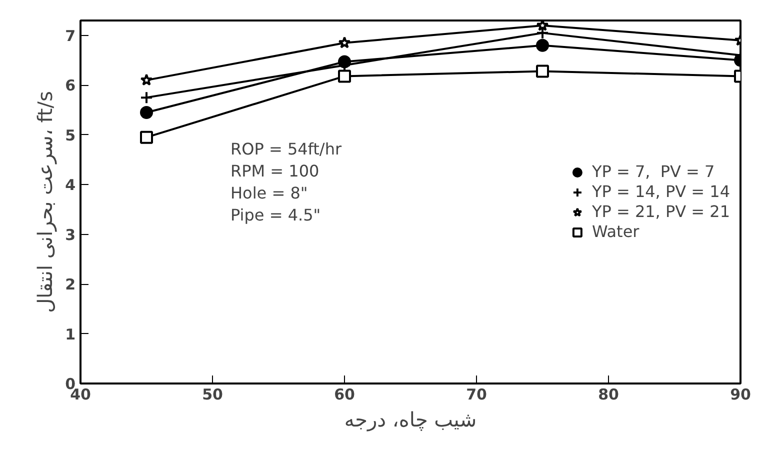  What do you see at coordinates (70, 85) in the screenshot?
I see `y-tick-label: 6` at bounding box center [70, 85].